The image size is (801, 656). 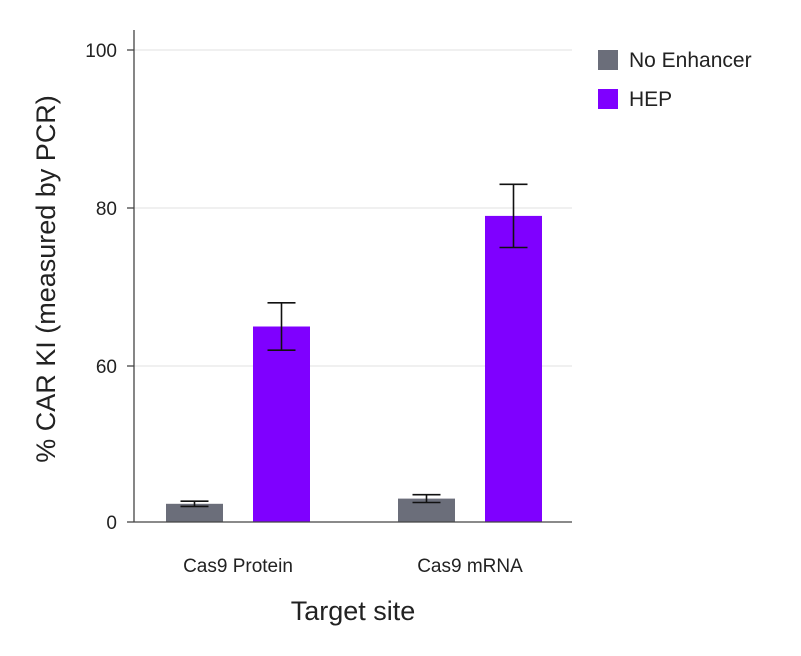 I want to click on y-tick-label: 100, so click(x=101, y=51).